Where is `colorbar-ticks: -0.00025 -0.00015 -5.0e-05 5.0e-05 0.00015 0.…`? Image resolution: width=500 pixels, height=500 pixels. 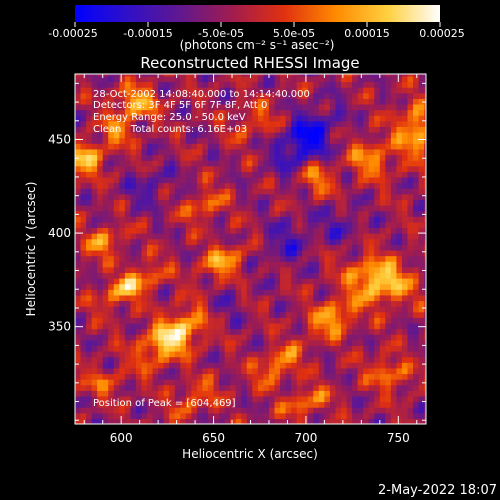
colorbar-ticks: -0.00025 -0.00015 -5.0e-05 5.0e-05 0.00015 0.… is located at coordinates (256, 31).